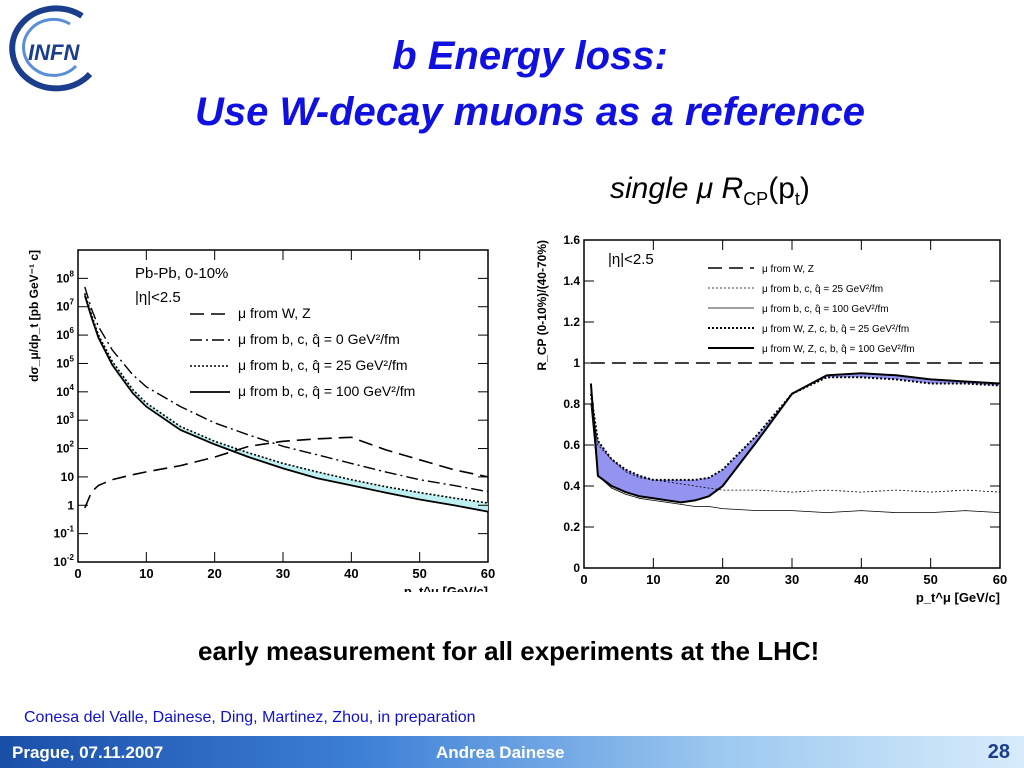  Describe the element at coordinates (998, 752) in the screenshot. I see `page-number: 28` at that location.